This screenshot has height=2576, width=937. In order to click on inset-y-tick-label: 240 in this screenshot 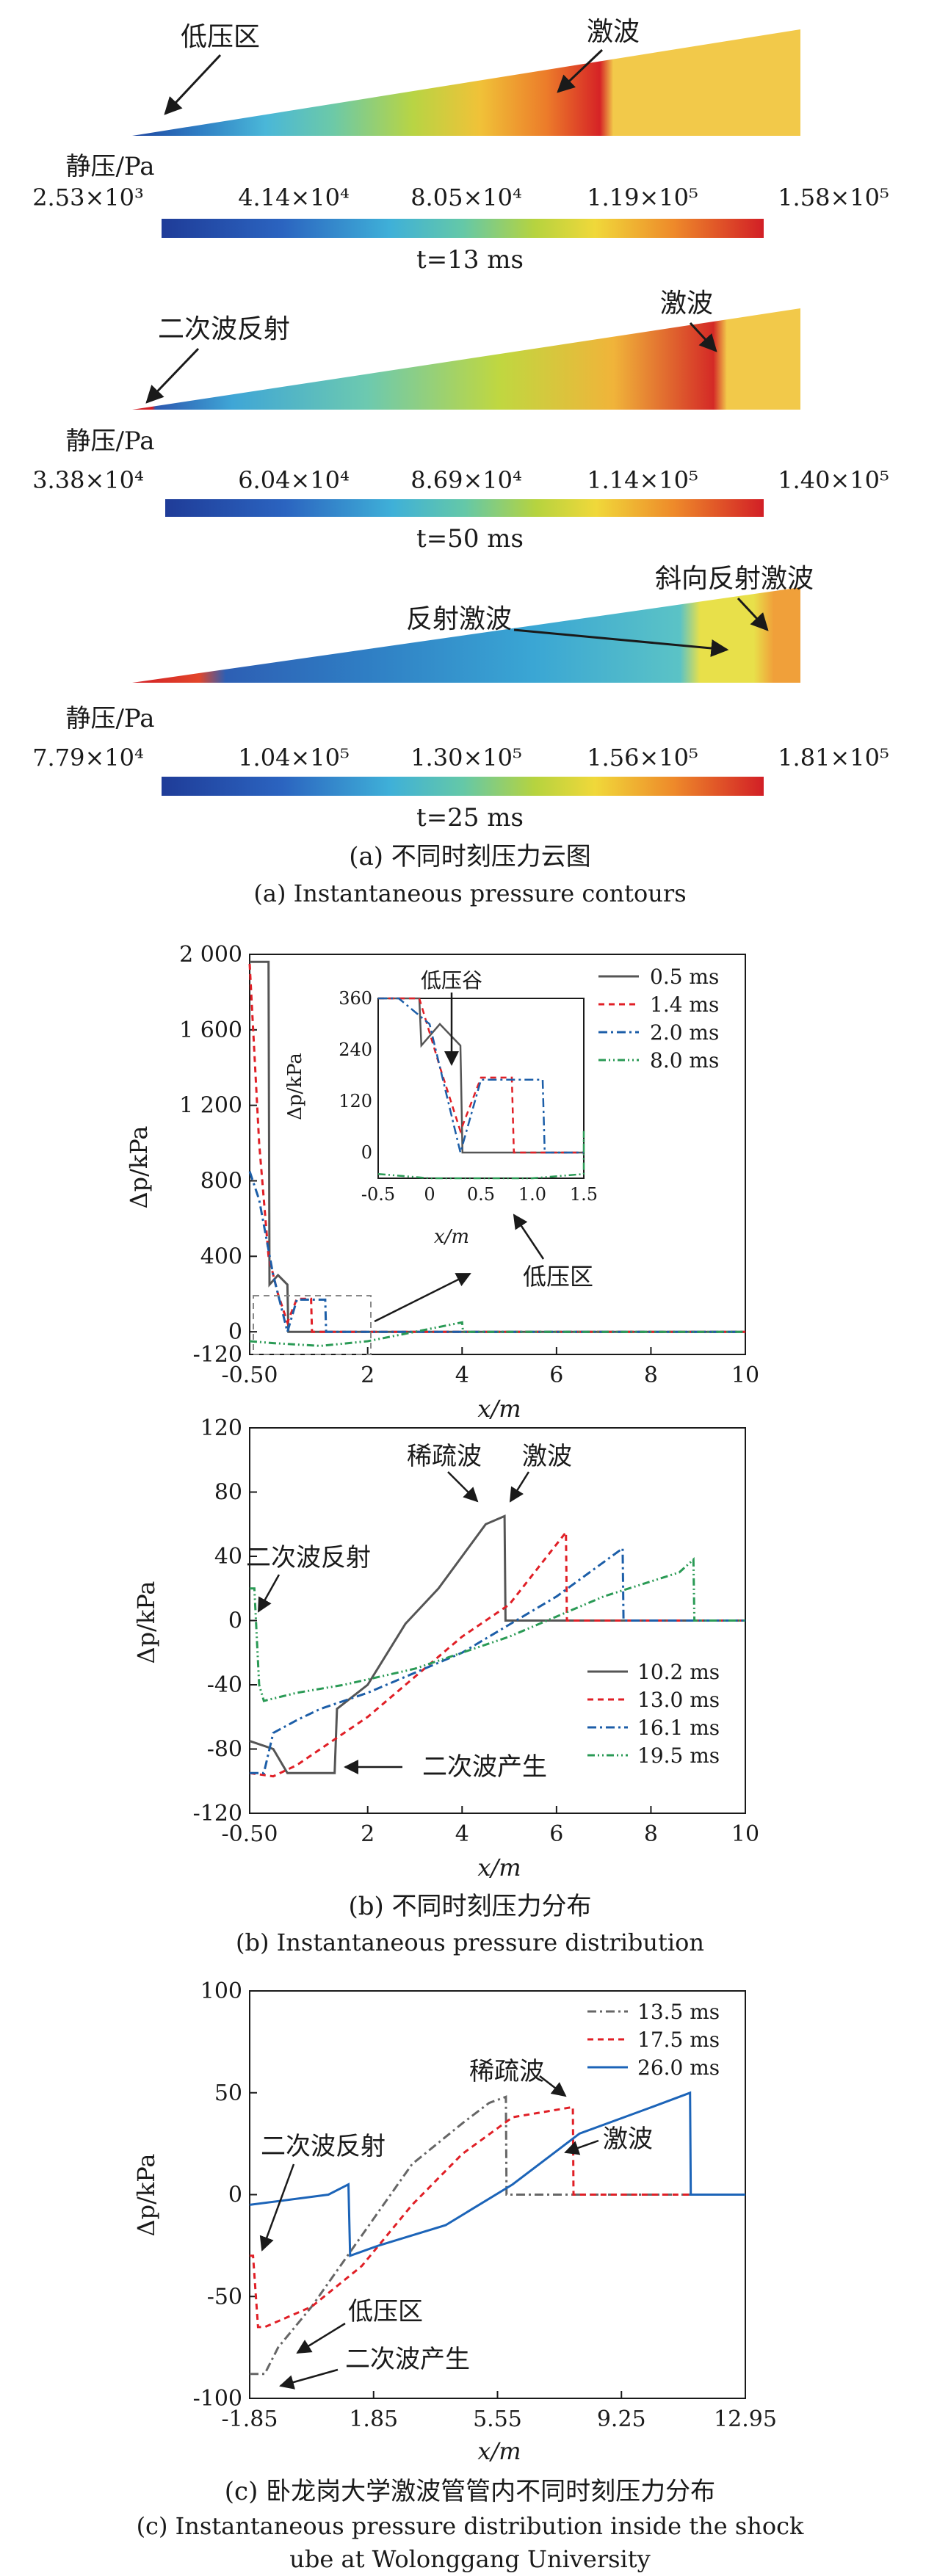, I will do `click(355, 1050)`.